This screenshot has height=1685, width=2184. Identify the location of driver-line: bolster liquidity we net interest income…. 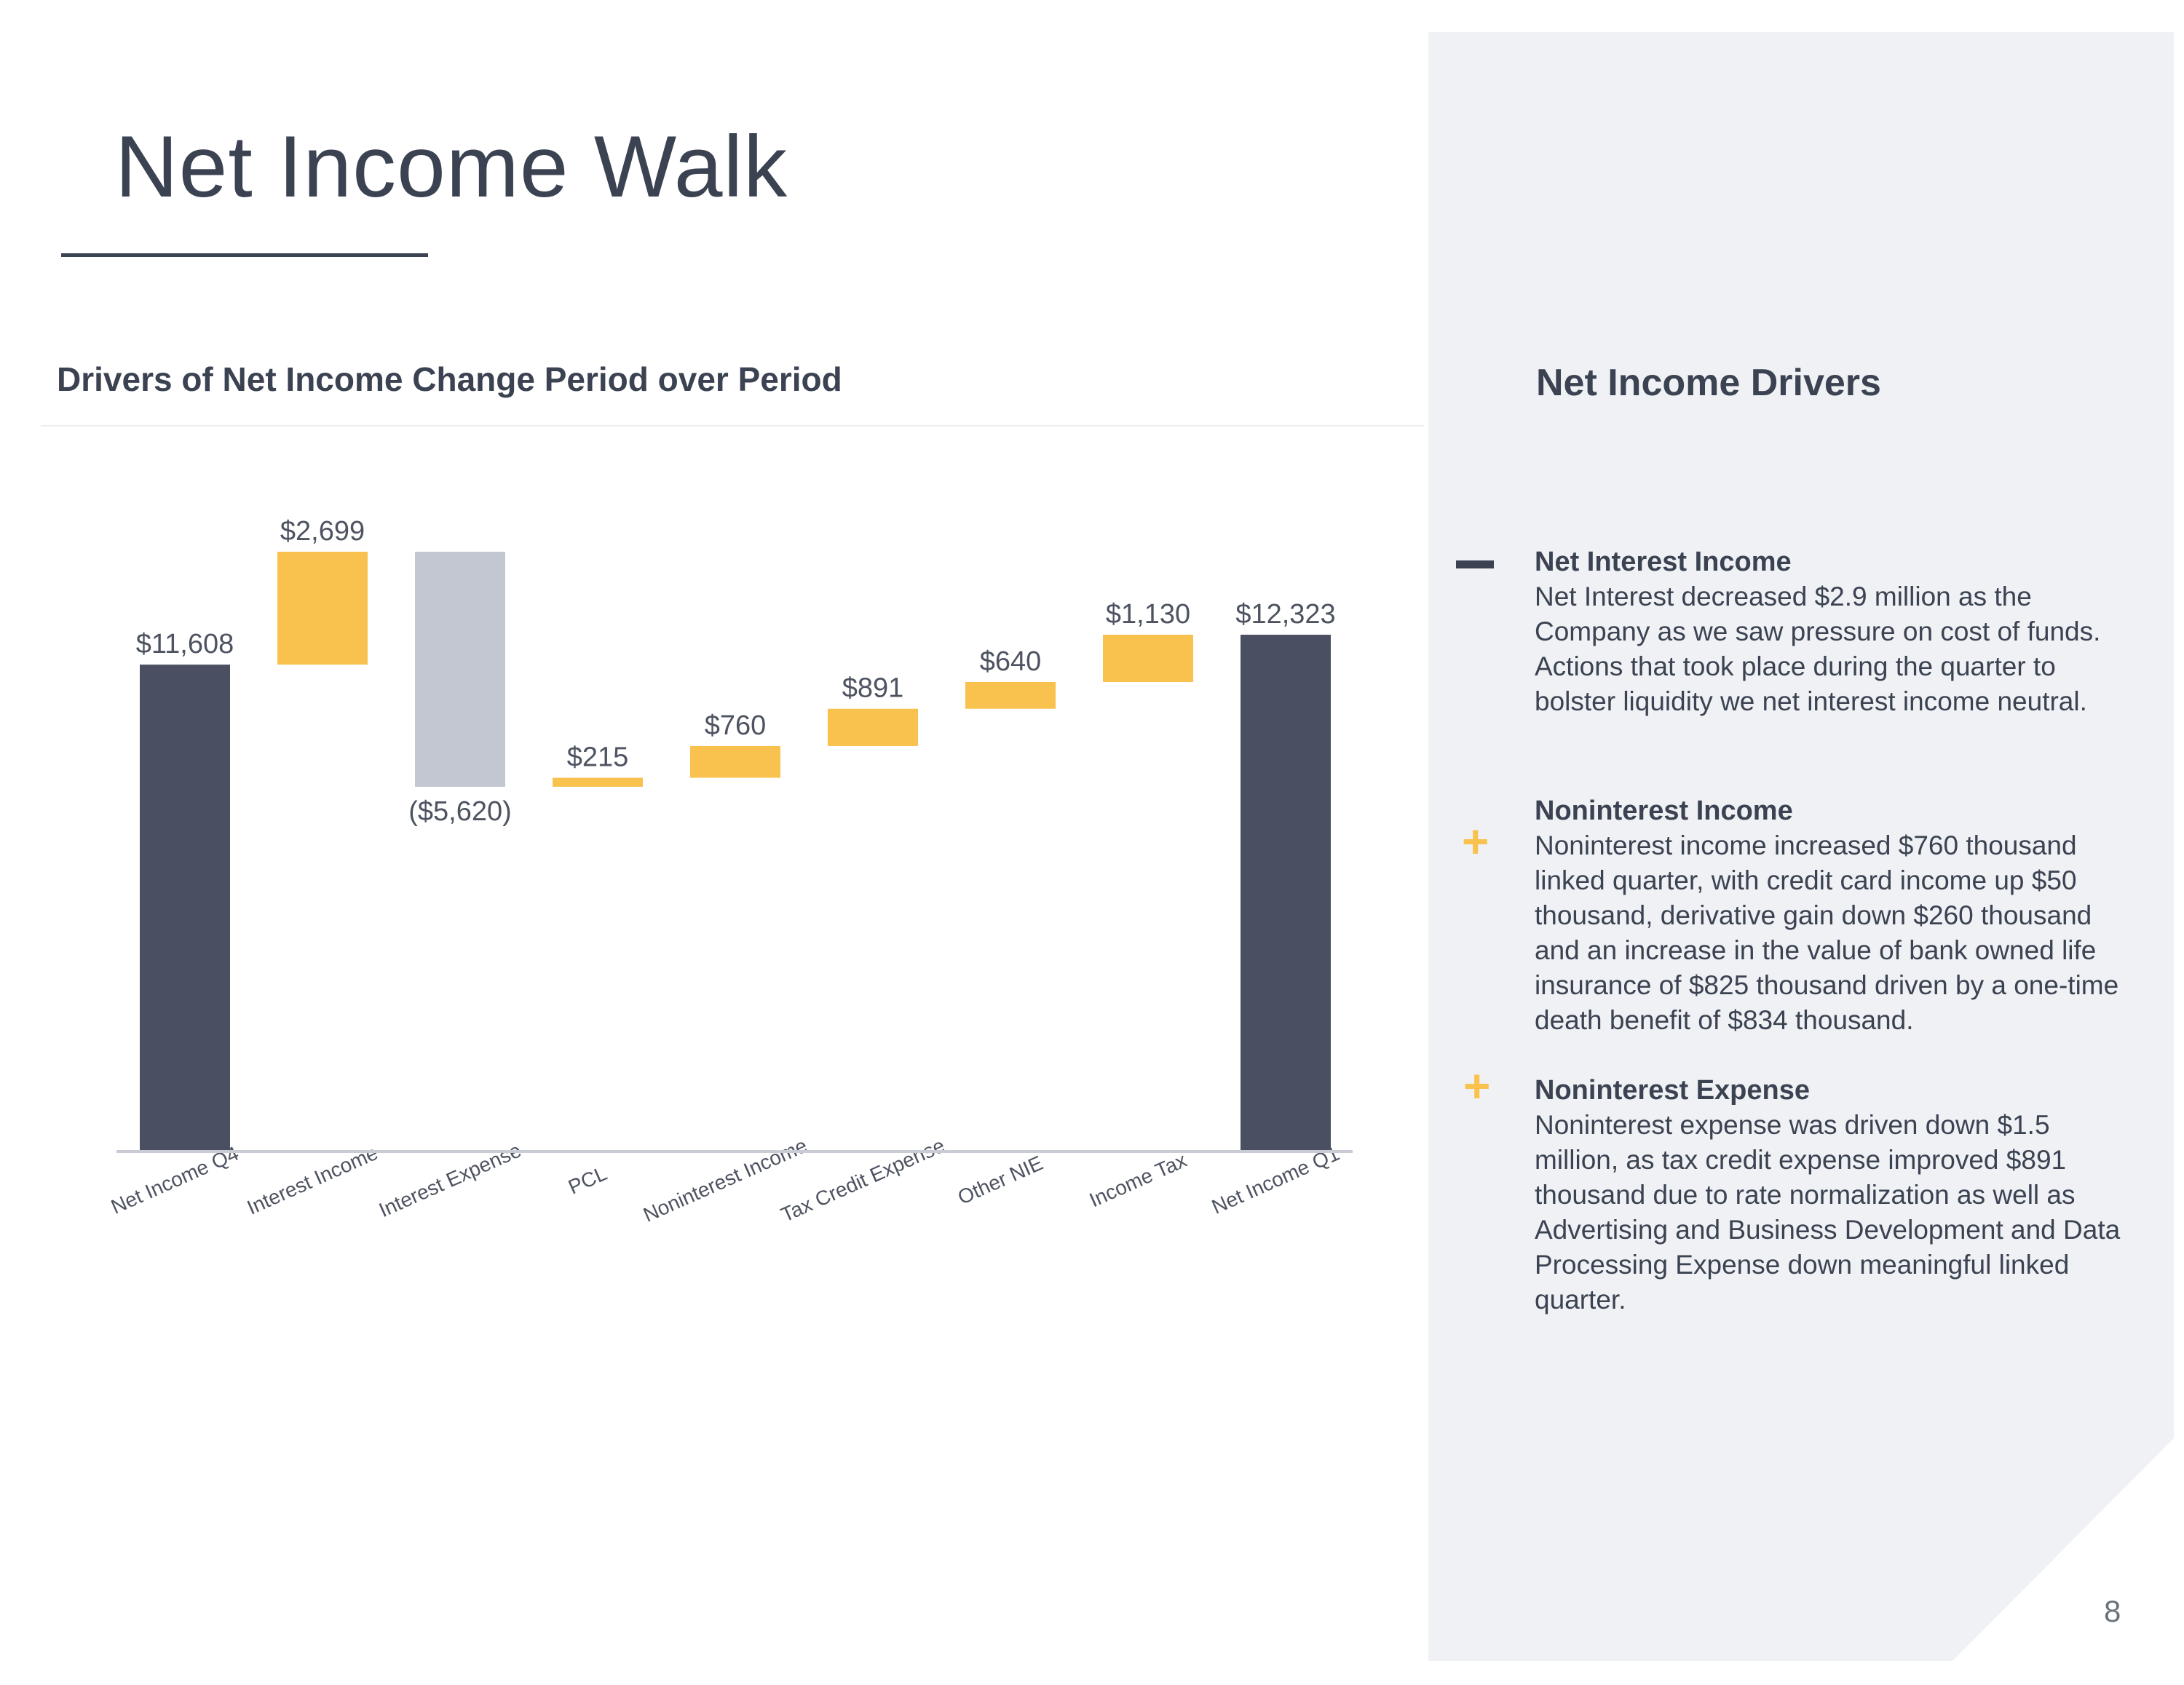
(1811, 701).